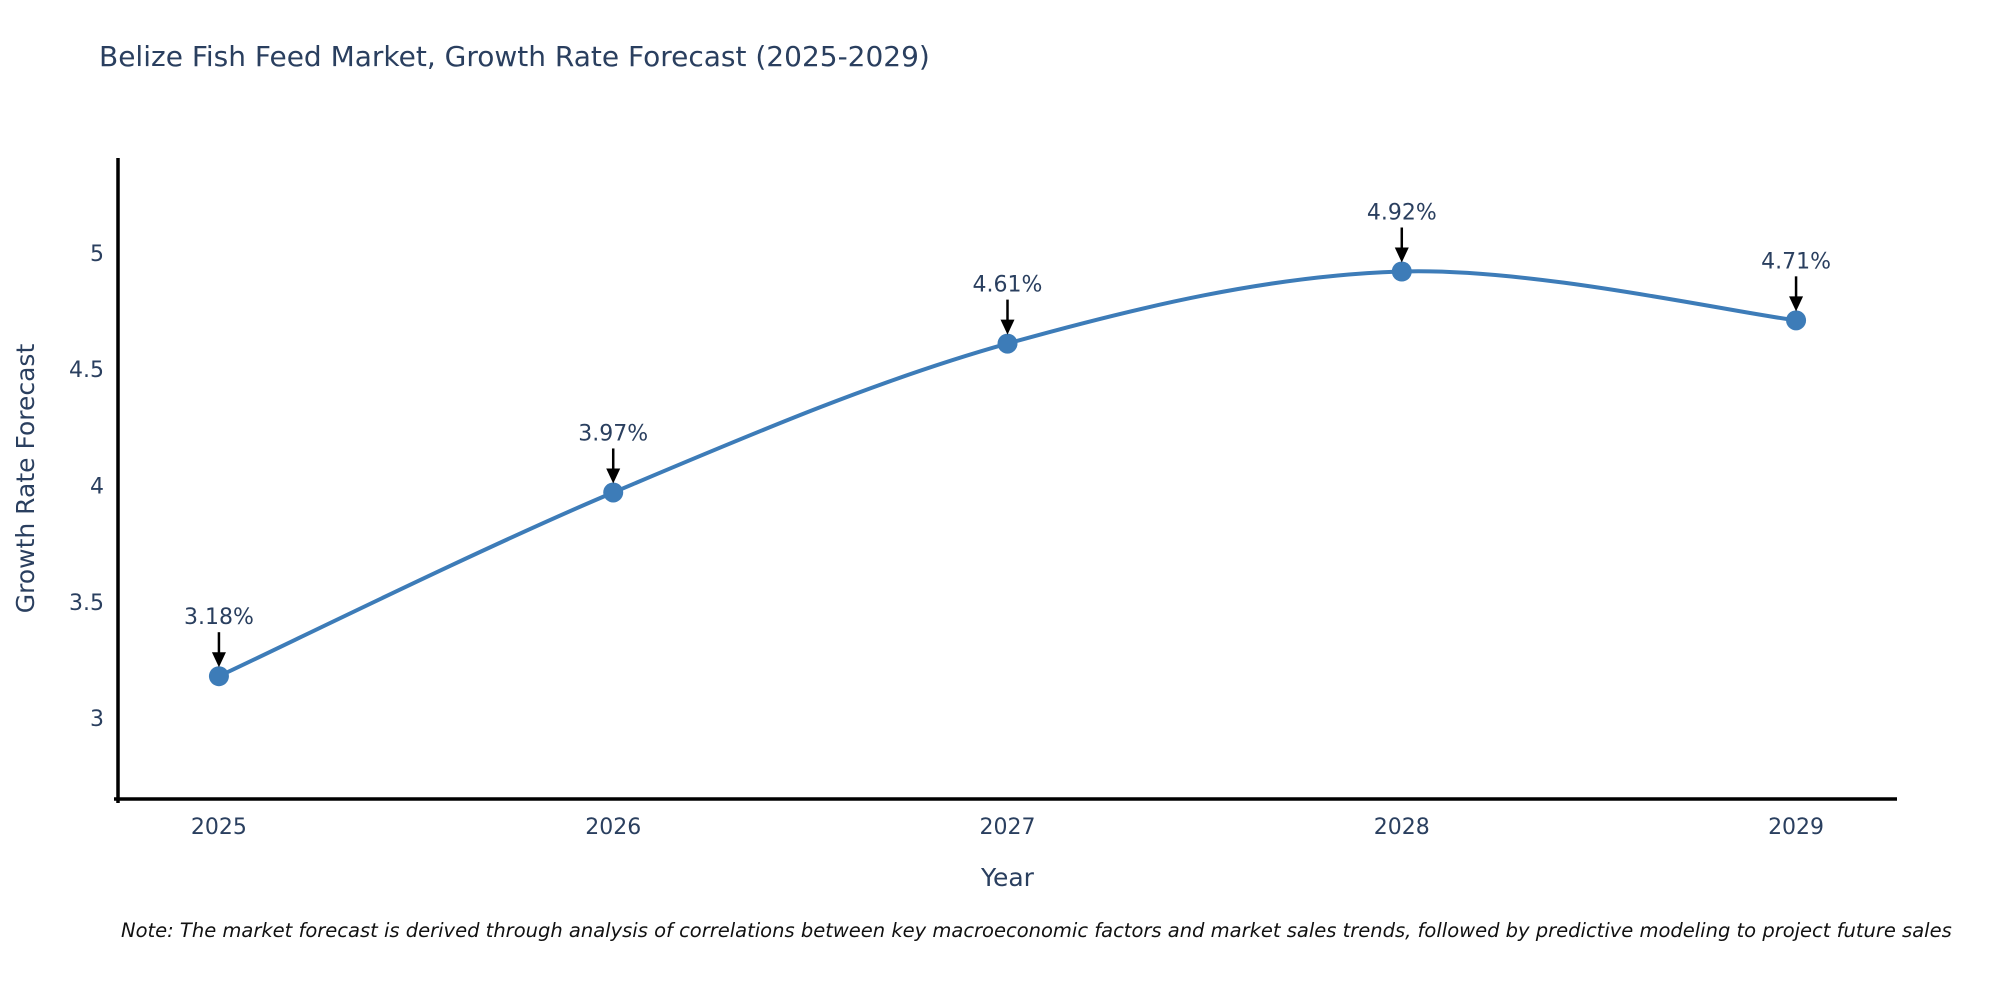 The image size is (2000, 1000). What do you see at coordinates (218, 660) in the screenshot?
I see `annotation-arrowhead-2025` at bounding box center [218, 660].